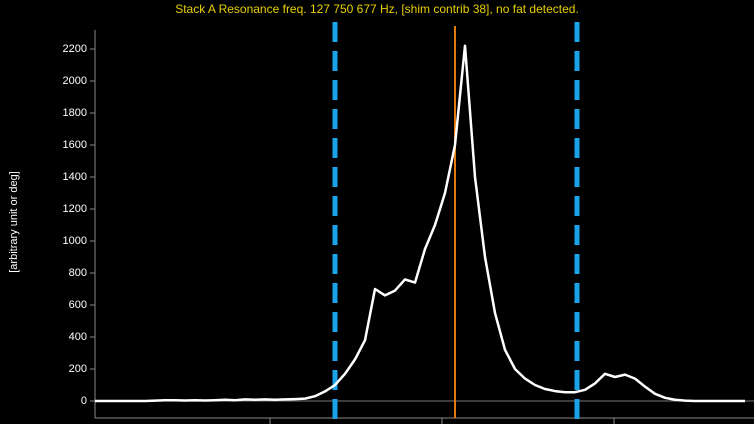 The height and width of the screenshot is (424, 754). What do you see at coordinates (14, 222) in the screenshot?
I see `y-axis-label: [arbitrary unit or deg]` at bounding box center [14, 222].